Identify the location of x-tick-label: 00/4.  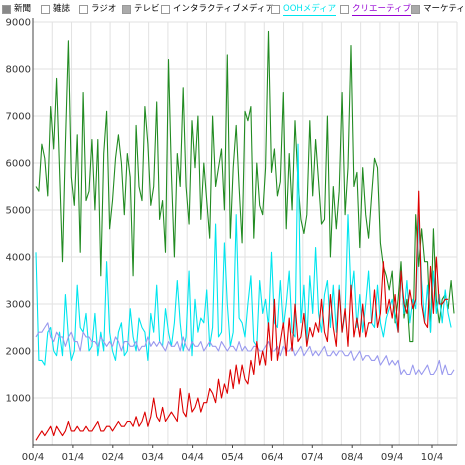
(33, 457).